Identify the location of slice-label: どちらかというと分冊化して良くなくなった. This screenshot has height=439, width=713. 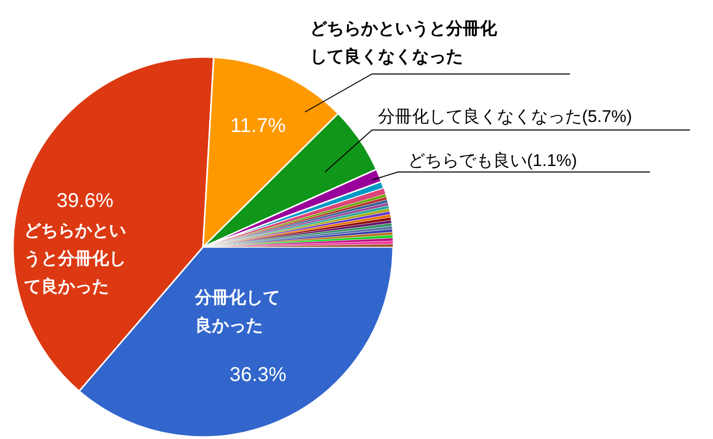
(404, 42).